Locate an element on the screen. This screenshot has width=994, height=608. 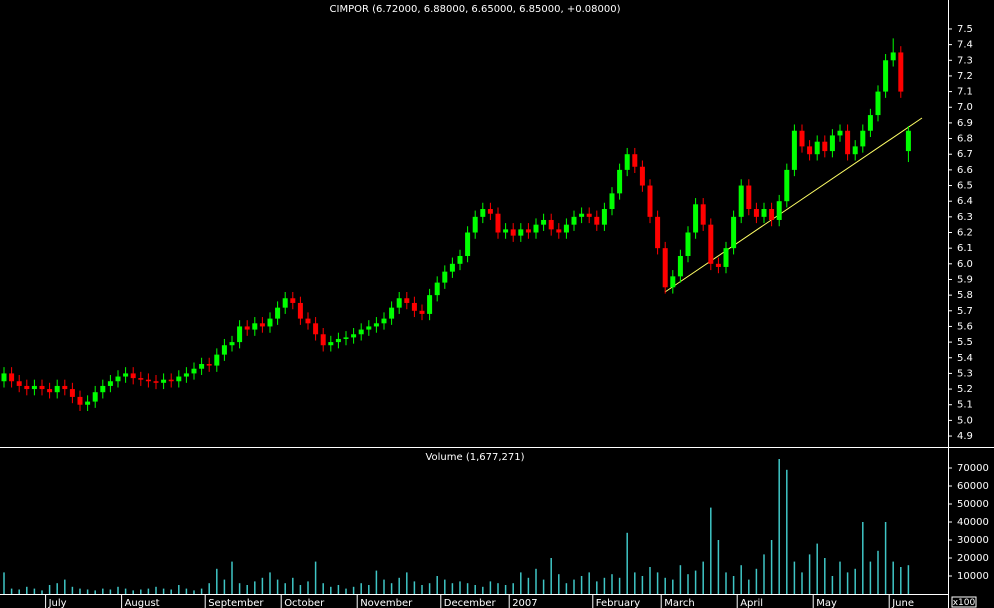
y-tick-label: 7.1 is located at coordinates (965, 92).